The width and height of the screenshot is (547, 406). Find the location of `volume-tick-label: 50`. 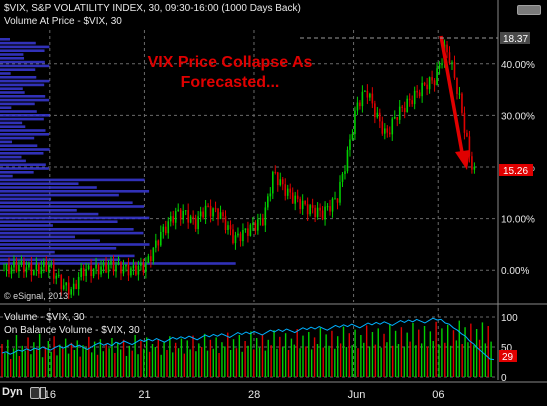

volume-tick-label: 50 is located at coordinates (507, 348).